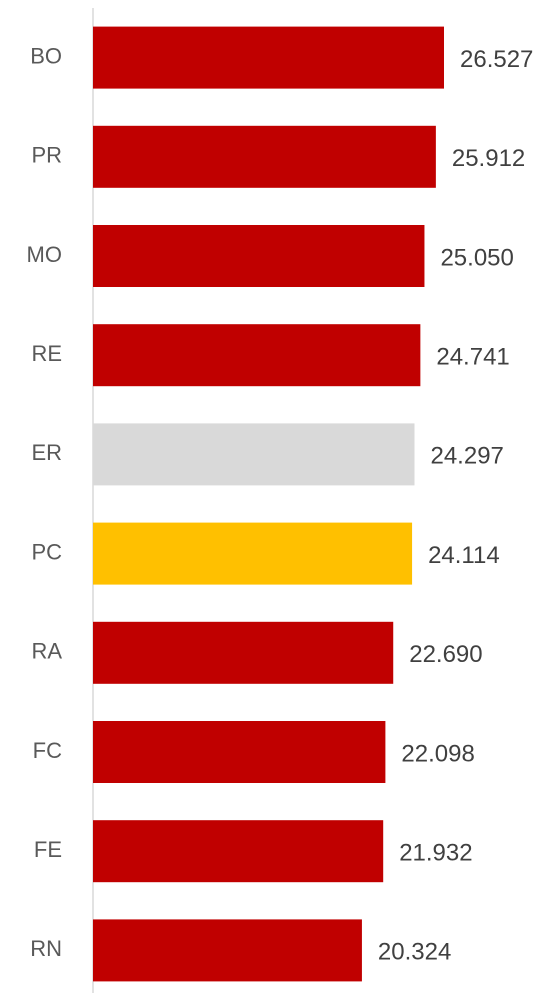 The width and height of the screenshot is (552, 993). Describe the element at coordinates (445, 654) in the screenshot. I see `value-label: 22.690` at that location.